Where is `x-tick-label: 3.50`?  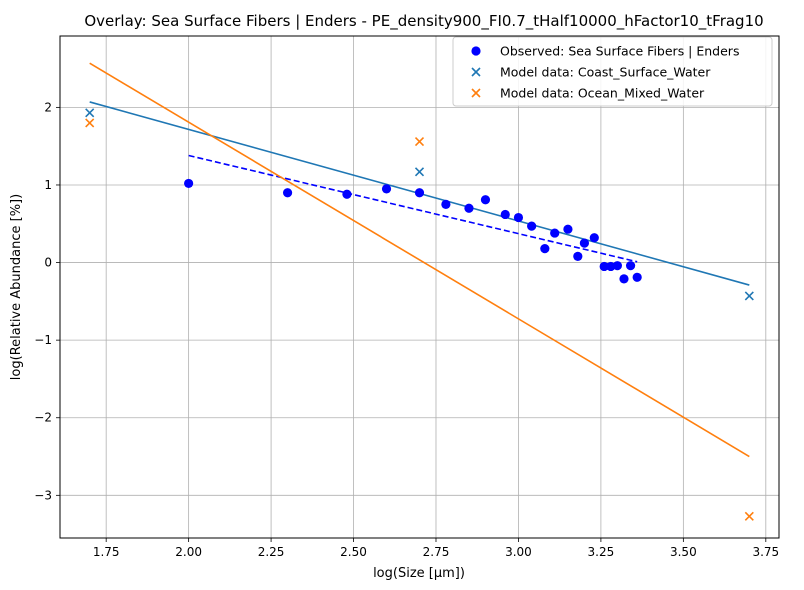 x-tick-label: 3.50 is located at coordinates (683, 552).